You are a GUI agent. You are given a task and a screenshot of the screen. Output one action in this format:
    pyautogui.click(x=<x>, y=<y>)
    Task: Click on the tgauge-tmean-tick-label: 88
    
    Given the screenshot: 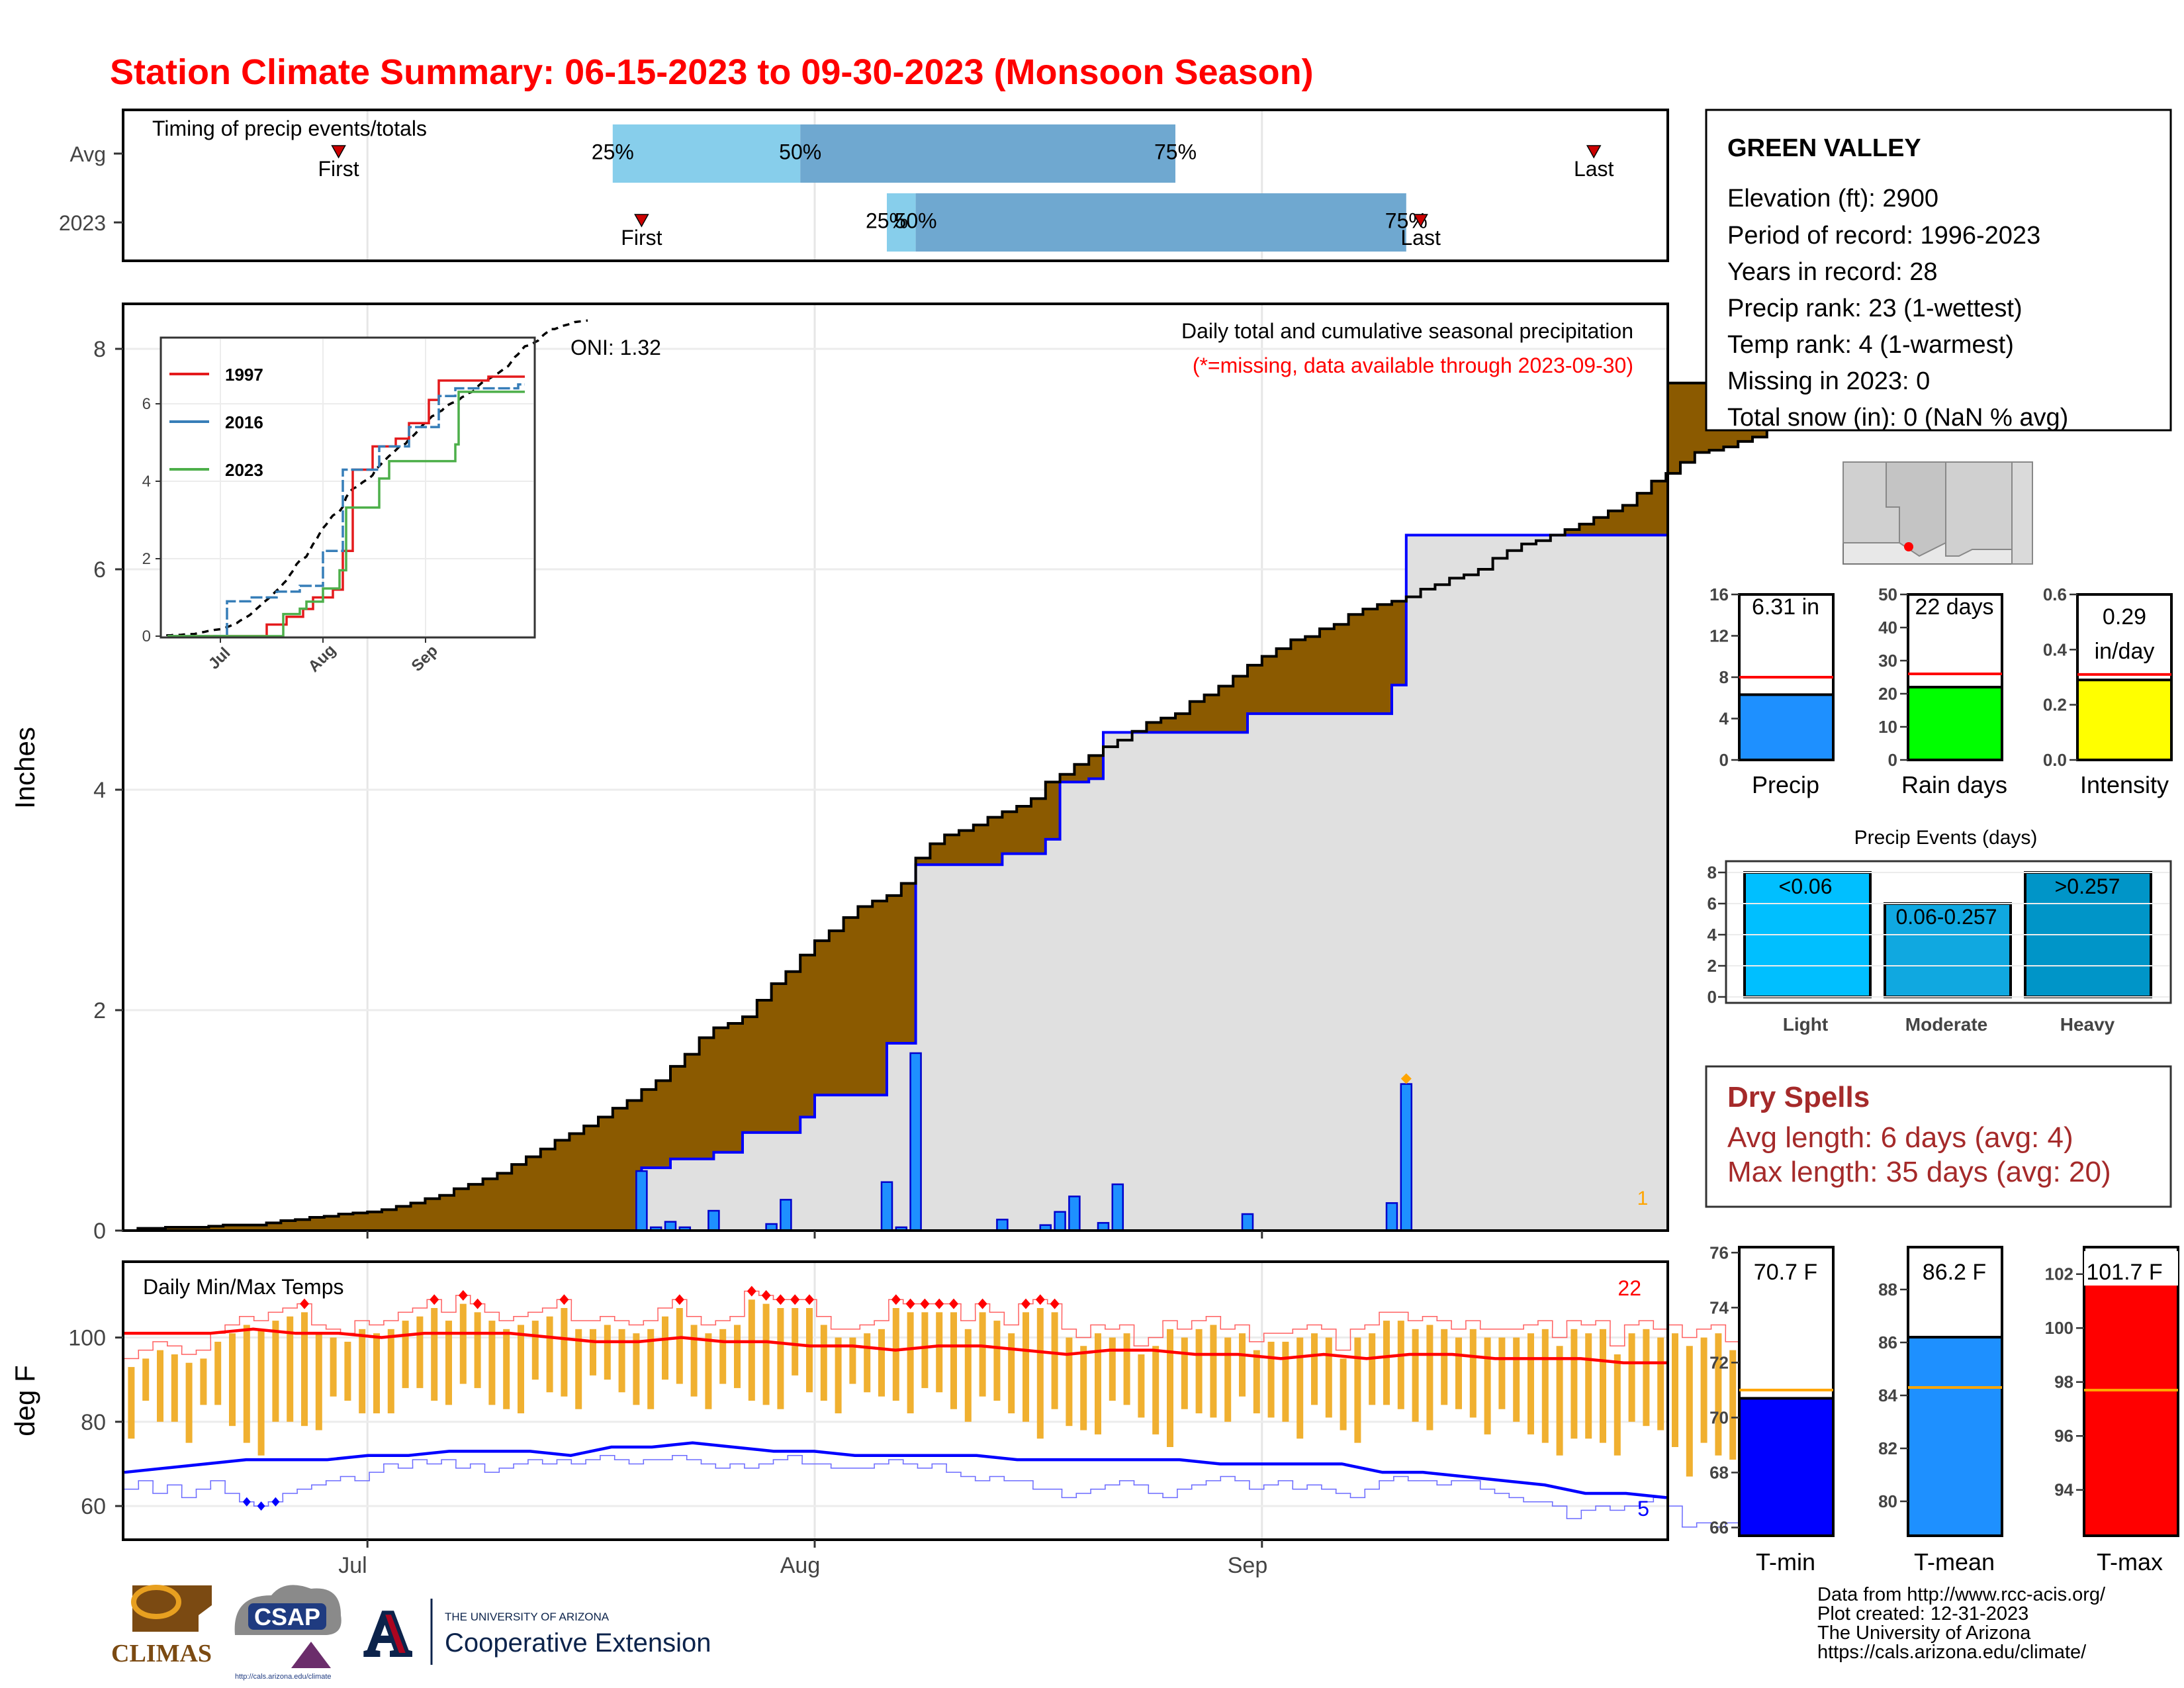 What is the action you would take?
    pyautogui.click(x=1888, y=1289)
    